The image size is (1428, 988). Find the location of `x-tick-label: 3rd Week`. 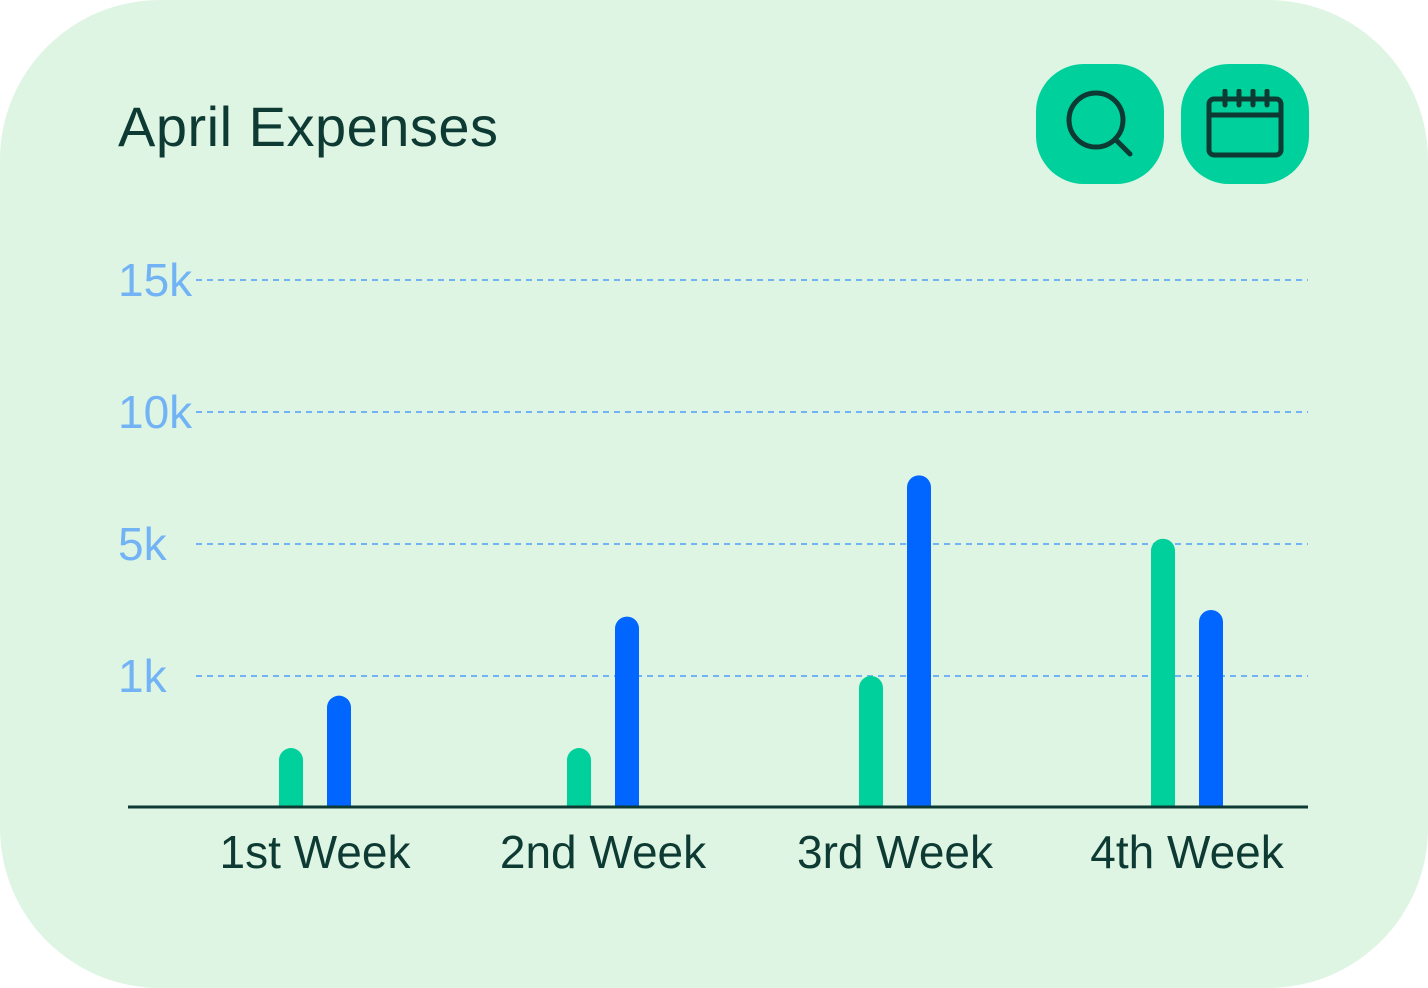

x-tick-label: 3rd Week is located at coordinates (895, 852).